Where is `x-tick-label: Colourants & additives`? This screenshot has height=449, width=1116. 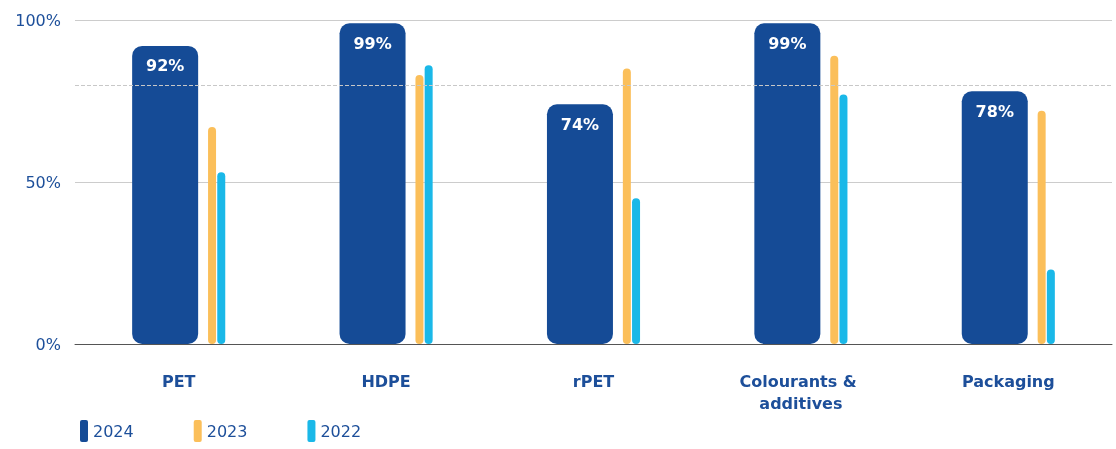 x-tick-label: Colourants & additives is located at coordinates (801, 392).